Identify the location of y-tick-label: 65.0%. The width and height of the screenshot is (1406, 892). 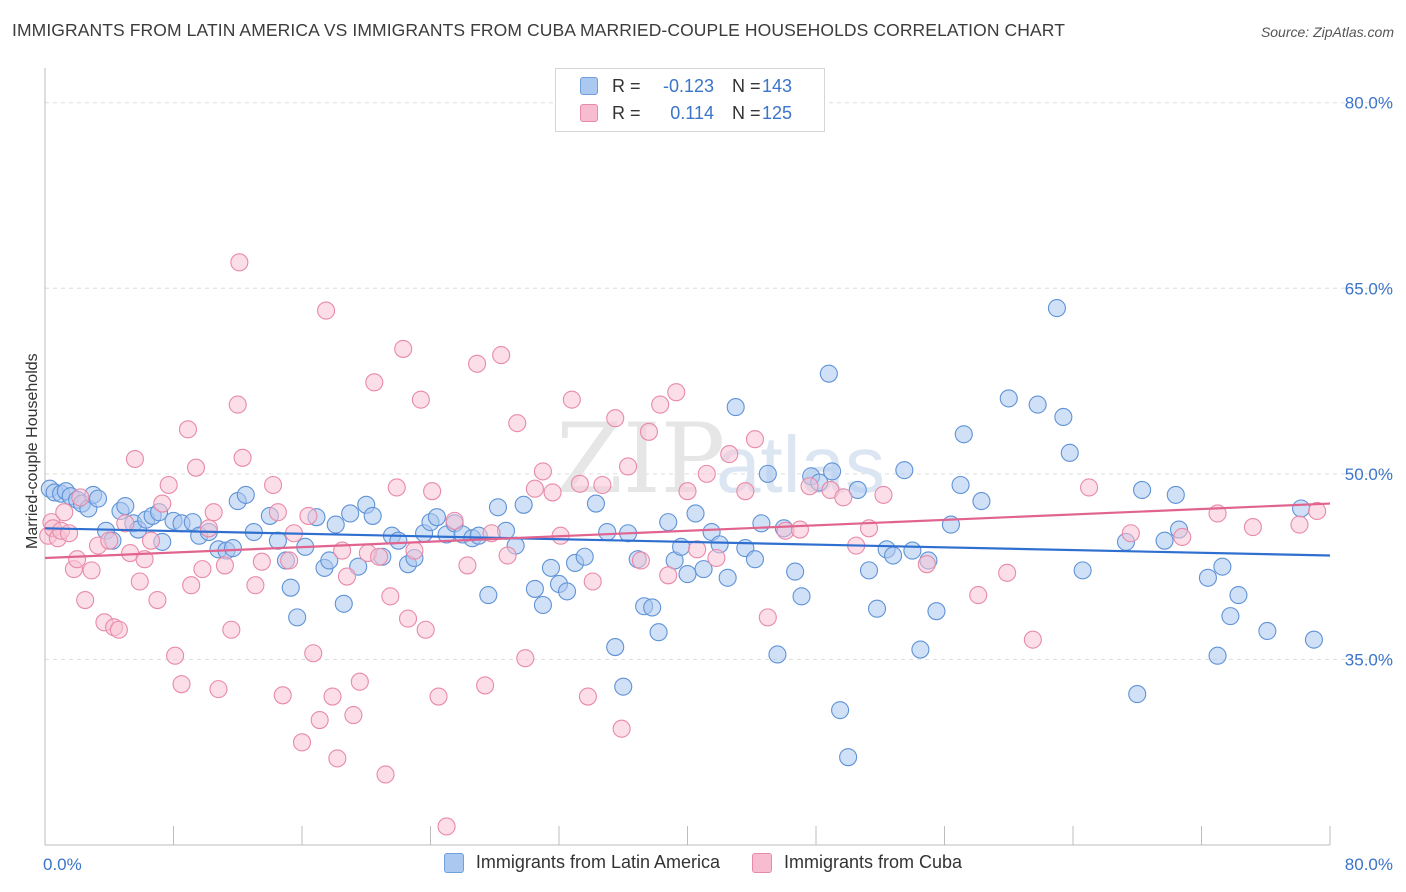
(1369, 288).